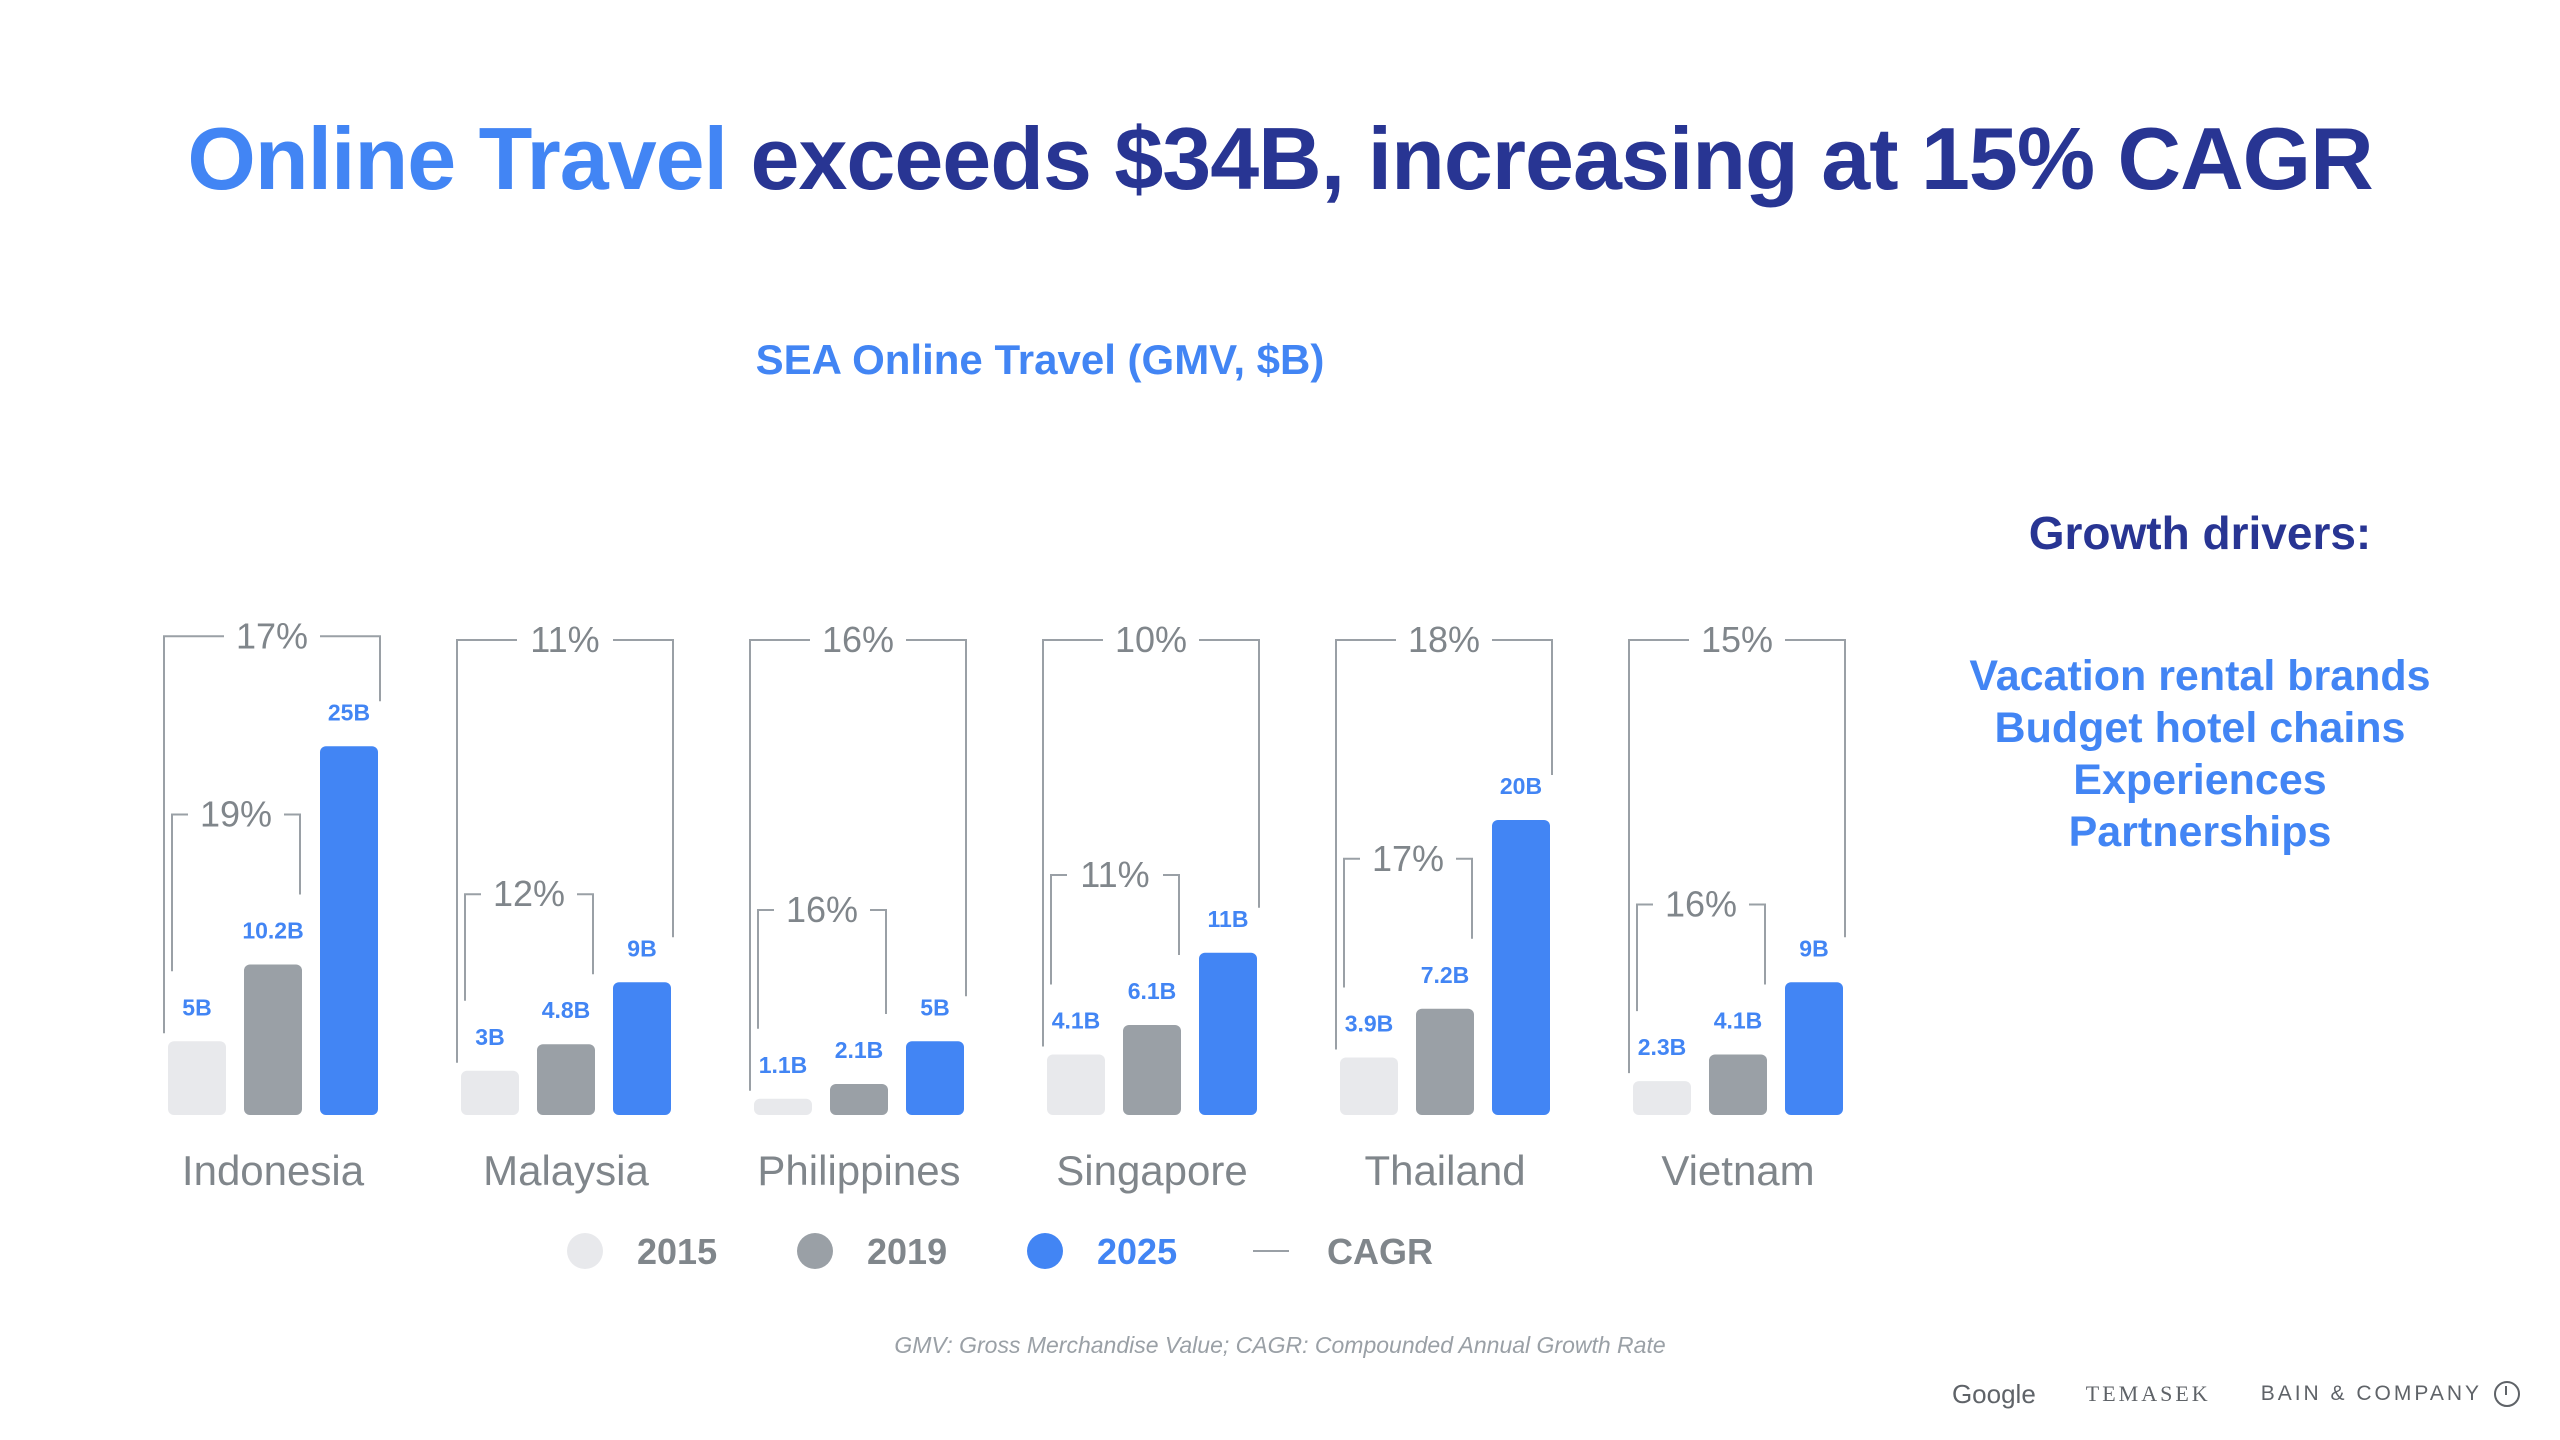 This screenshot has width=2560, height=1440. Describe the element at coordinates (1408, 858) in the screenshot. I see `cagr-label-inner: 17%` at that location.